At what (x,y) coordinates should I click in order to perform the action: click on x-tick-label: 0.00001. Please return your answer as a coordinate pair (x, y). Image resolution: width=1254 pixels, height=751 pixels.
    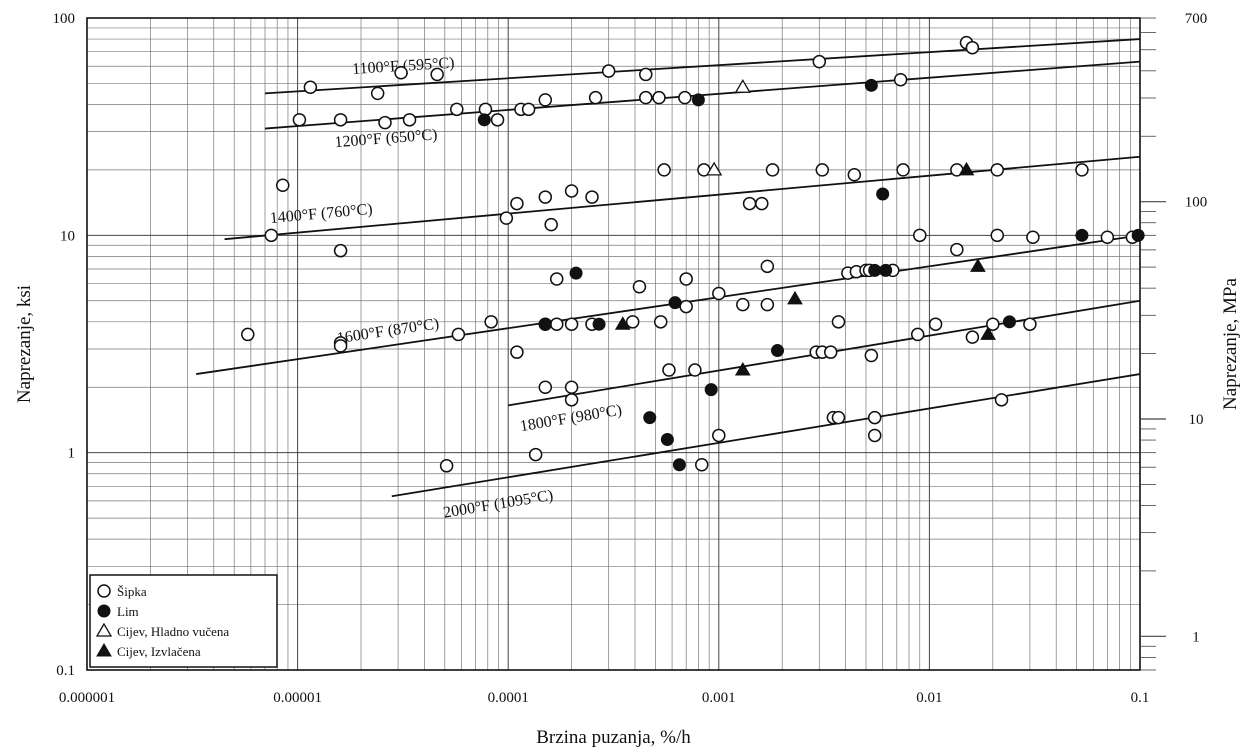
    Looking at the image, I should click on (297, 698).